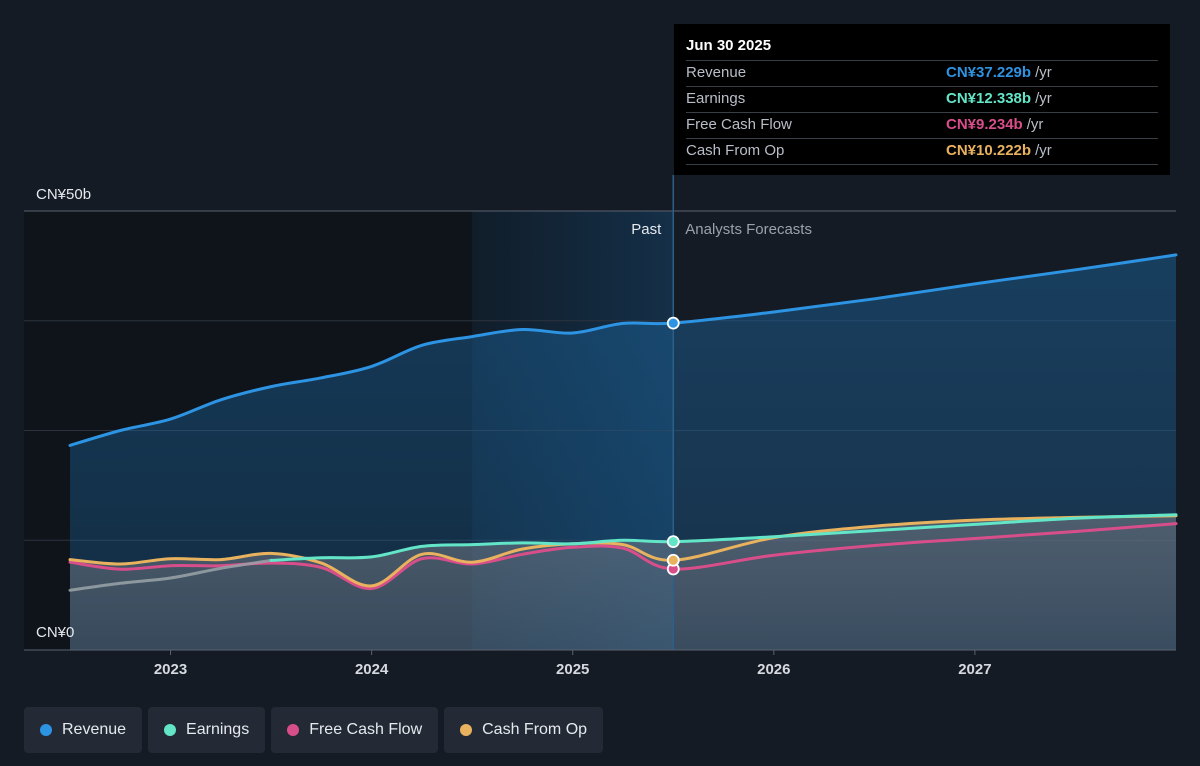  What do you see at coordinates (94, 729) in the screenshot?
I see `legend-label: Revenue` at bounding box center [94, 729].